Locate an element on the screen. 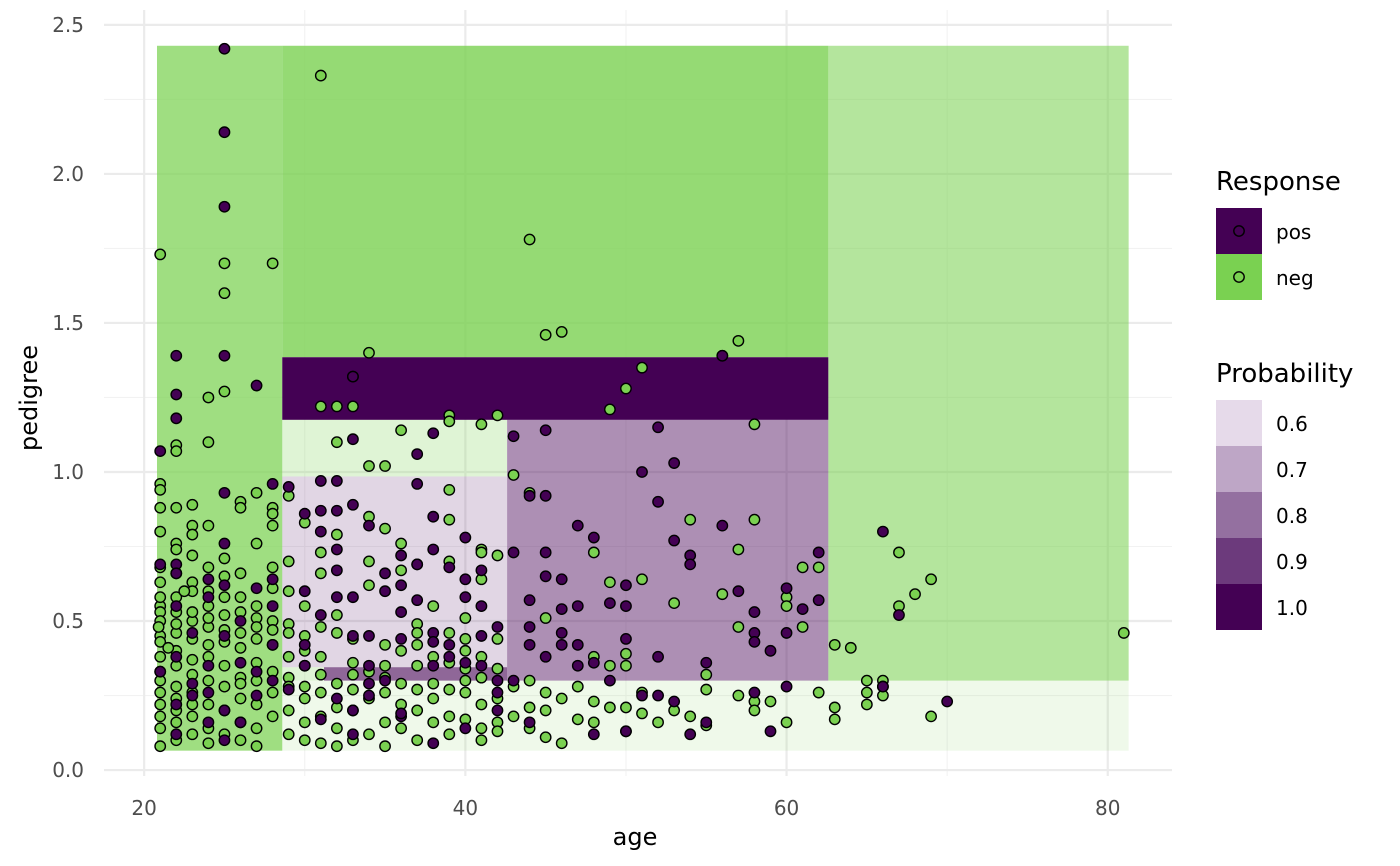  y-tick-label: 0.0 is located at coordinates (68, 770).